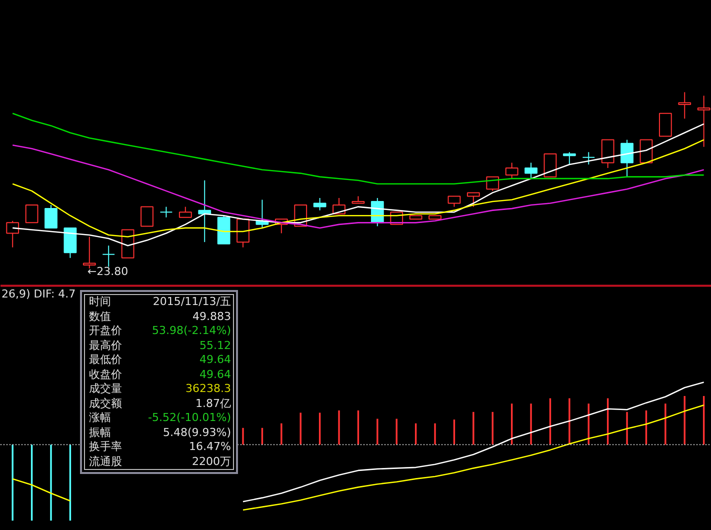 The height and width of the screenshot is (530, 711). What do you see at coordinates (213, 403) in the screenshot?
I see `text: 1.87亿` at bounding box center [213, 403].